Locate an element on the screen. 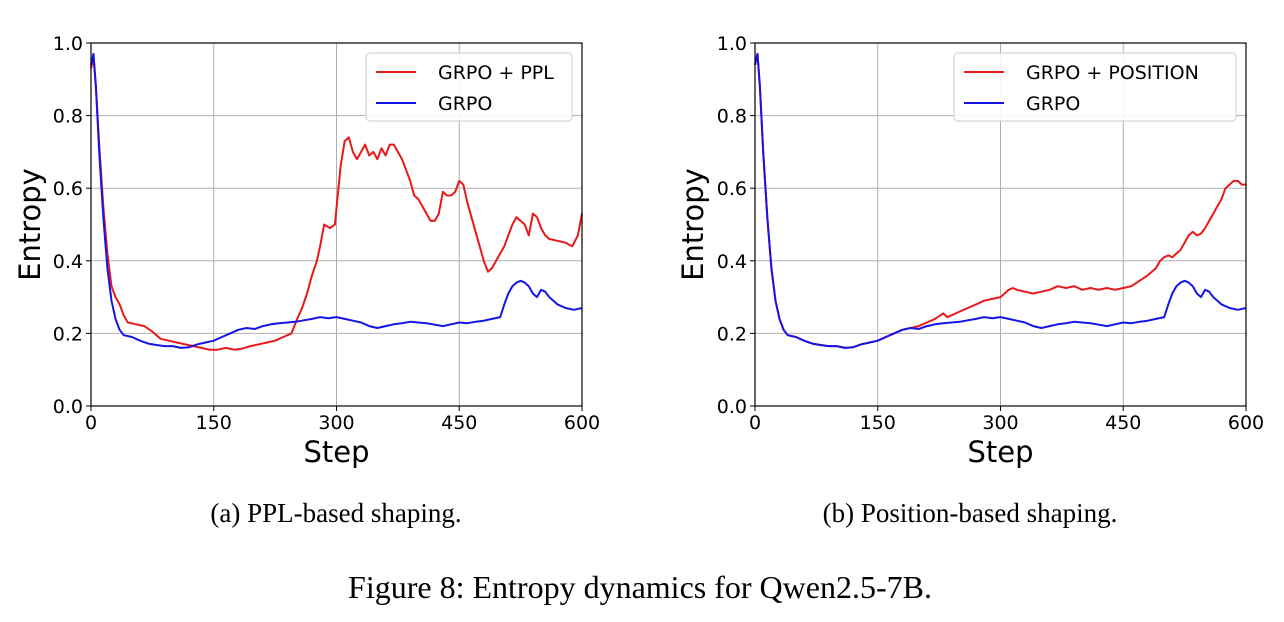 The height and width of the screenshot is (622, 1284). subcaption-a: (a) PPL-based shaping. is located at coordinates (335, 513).